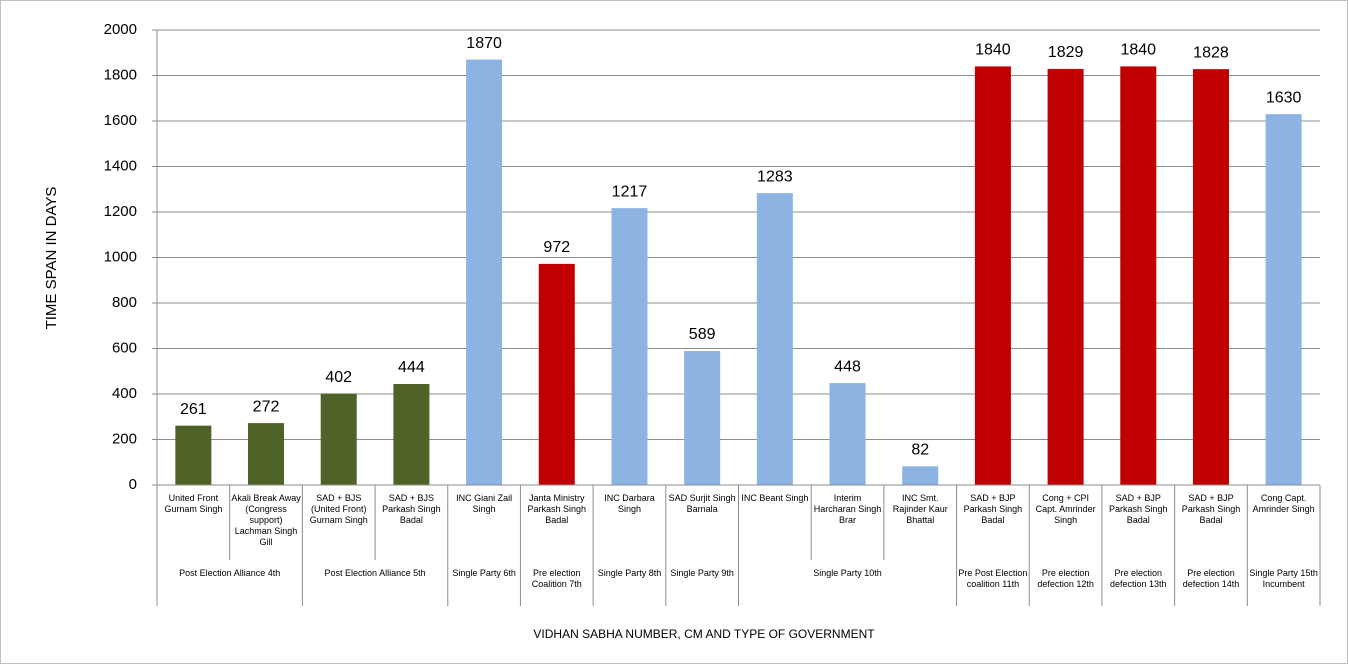 This screenshot has width=1348, height=664. Describe the element at coordinates (1211, 578) in the screenshot. I see `group-label: Pre election defection 14th` at that location.